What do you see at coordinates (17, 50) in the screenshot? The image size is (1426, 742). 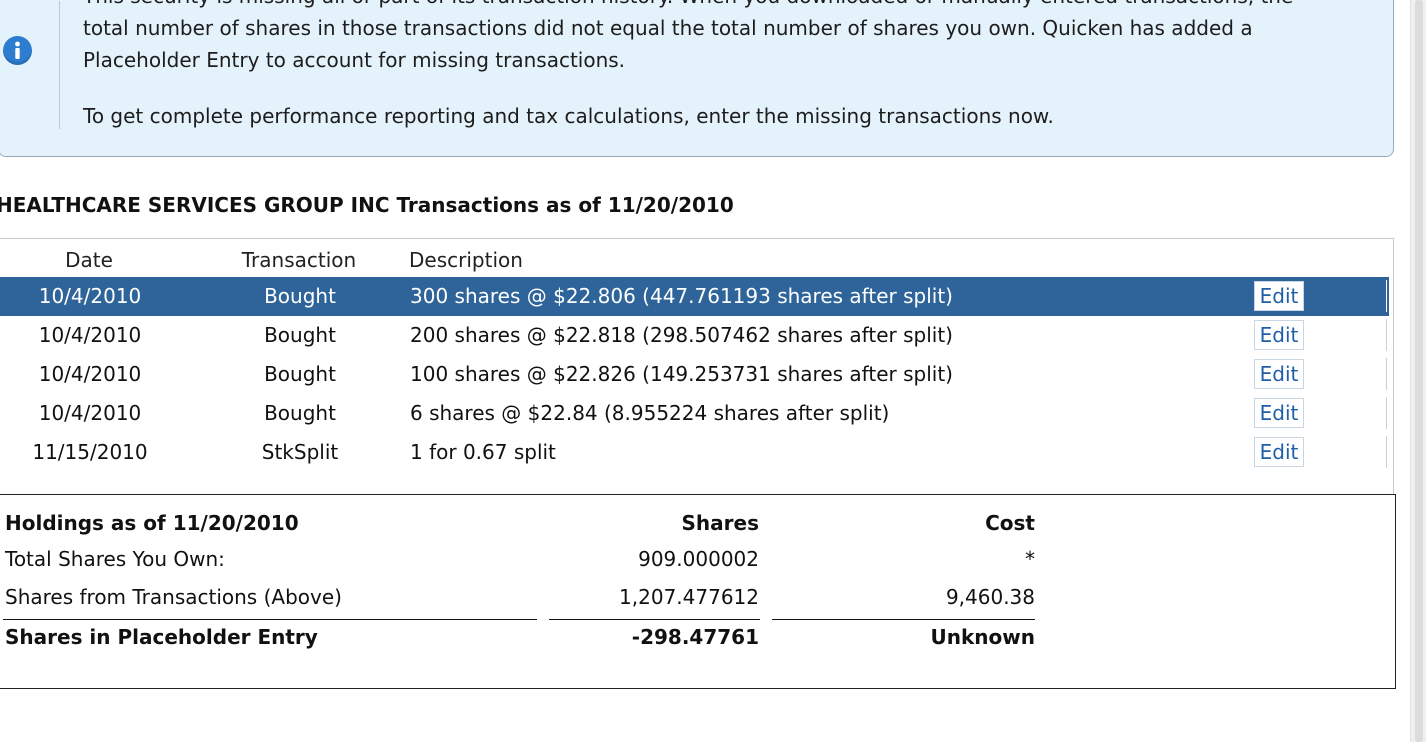 I see `info-icon` at bounding box center [17, 50].